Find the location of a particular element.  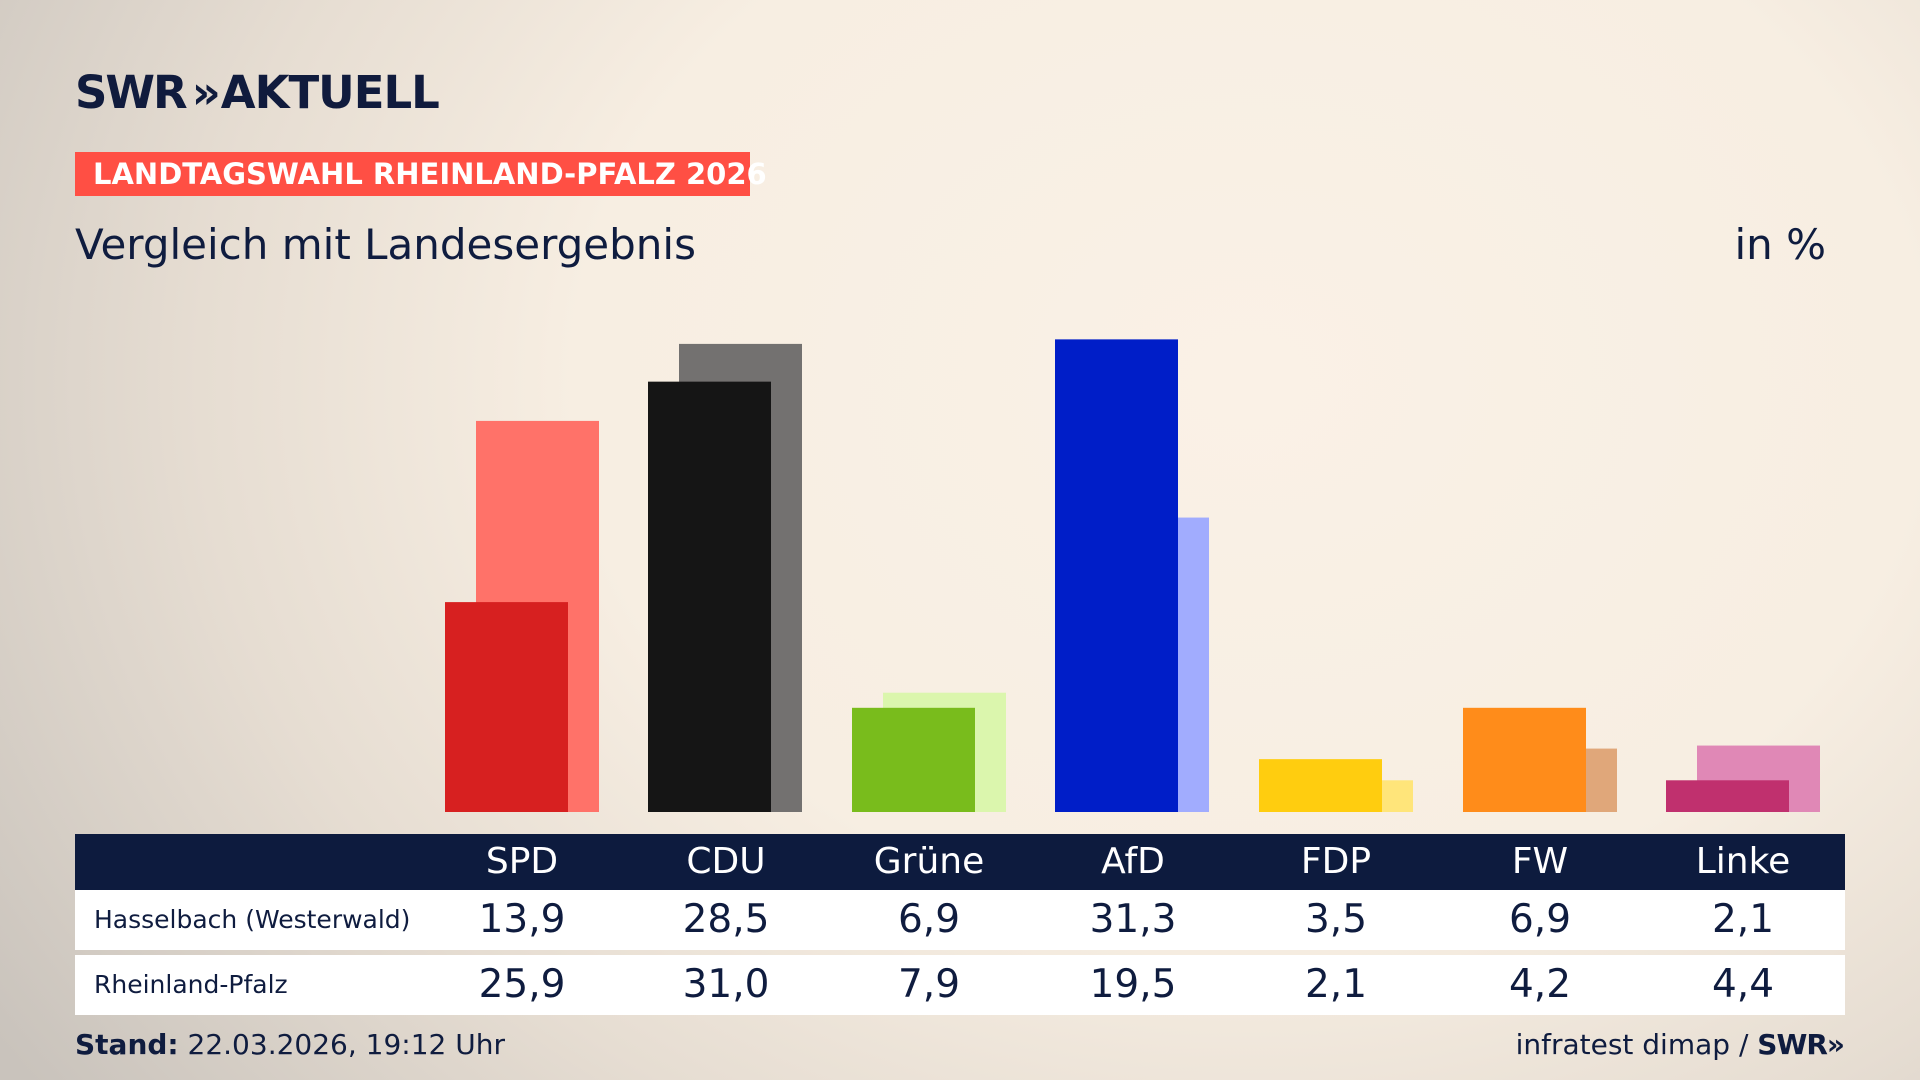

swr-small-logo: SWR» is located at coordinates (1801, 1044).